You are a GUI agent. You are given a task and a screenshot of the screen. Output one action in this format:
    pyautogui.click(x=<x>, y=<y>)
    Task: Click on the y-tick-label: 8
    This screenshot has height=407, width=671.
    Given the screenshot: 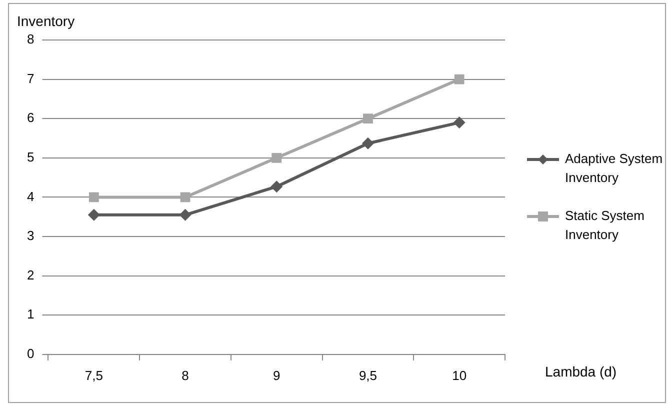 What is the action you would take?
    pyautogui.click(x=30, y=39)
    